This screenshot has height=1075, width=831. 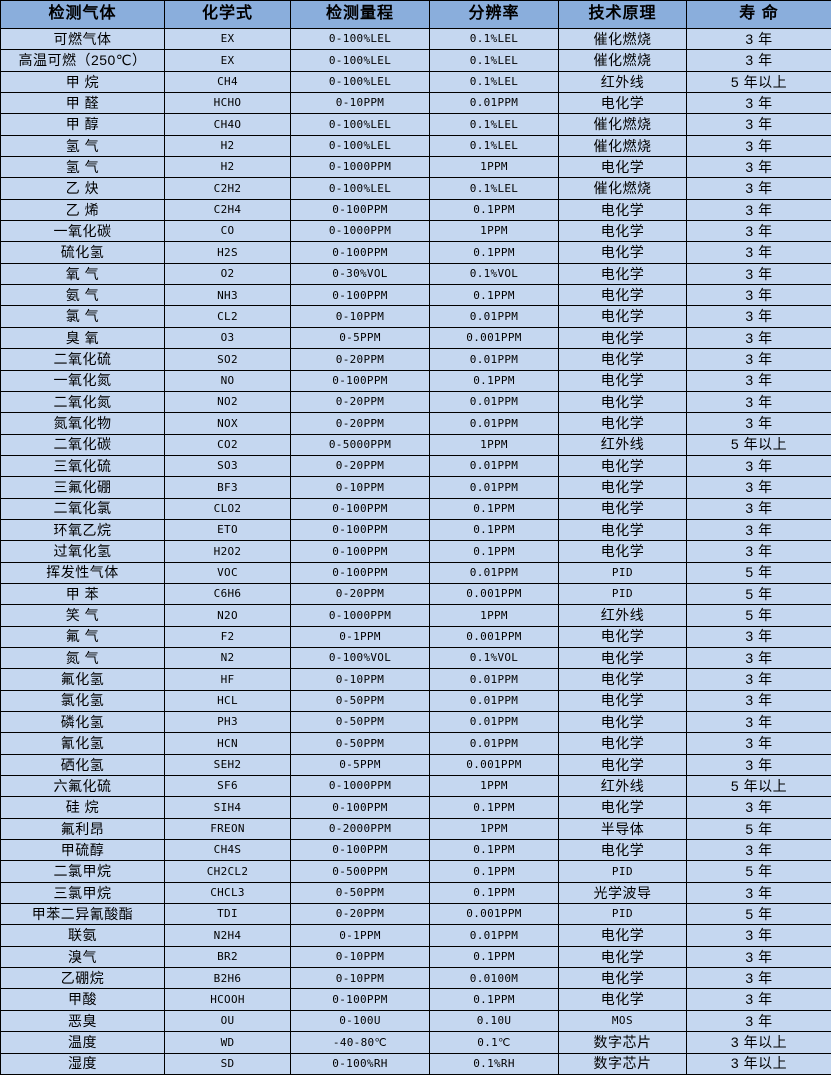 I want to click on table-row: 联氨 N2H4 0-1PPM 0.01PPM 电化学 3 年, so click(x=415, y=935).